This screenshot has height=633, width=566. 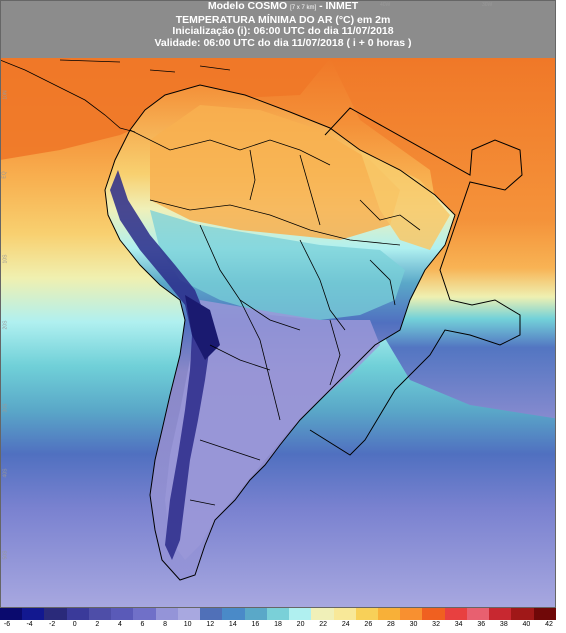 What do you see at coordinates (283, 19) in the screenshot?
I see `title-line-2: TEMPERATURA MÍNIMA DO AR (°C) em 2m` at bounding box center [283, 19].